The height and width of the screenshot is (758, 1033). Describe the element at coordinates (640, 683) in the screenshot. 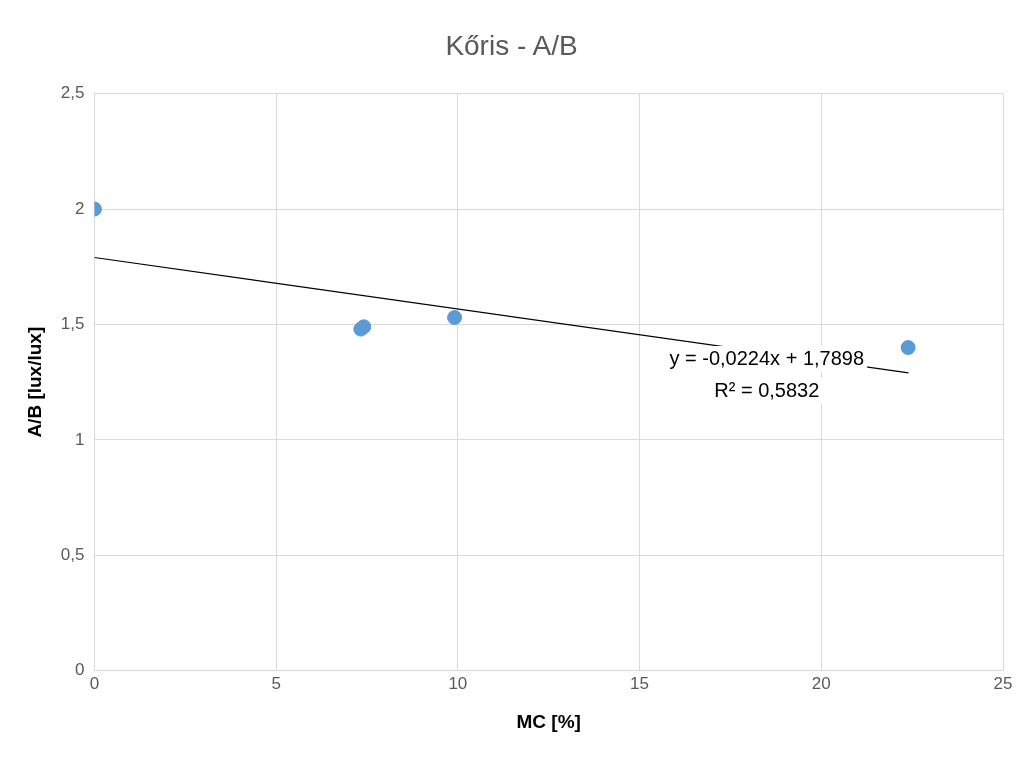

I see `x-tick-label: 15` at that location.